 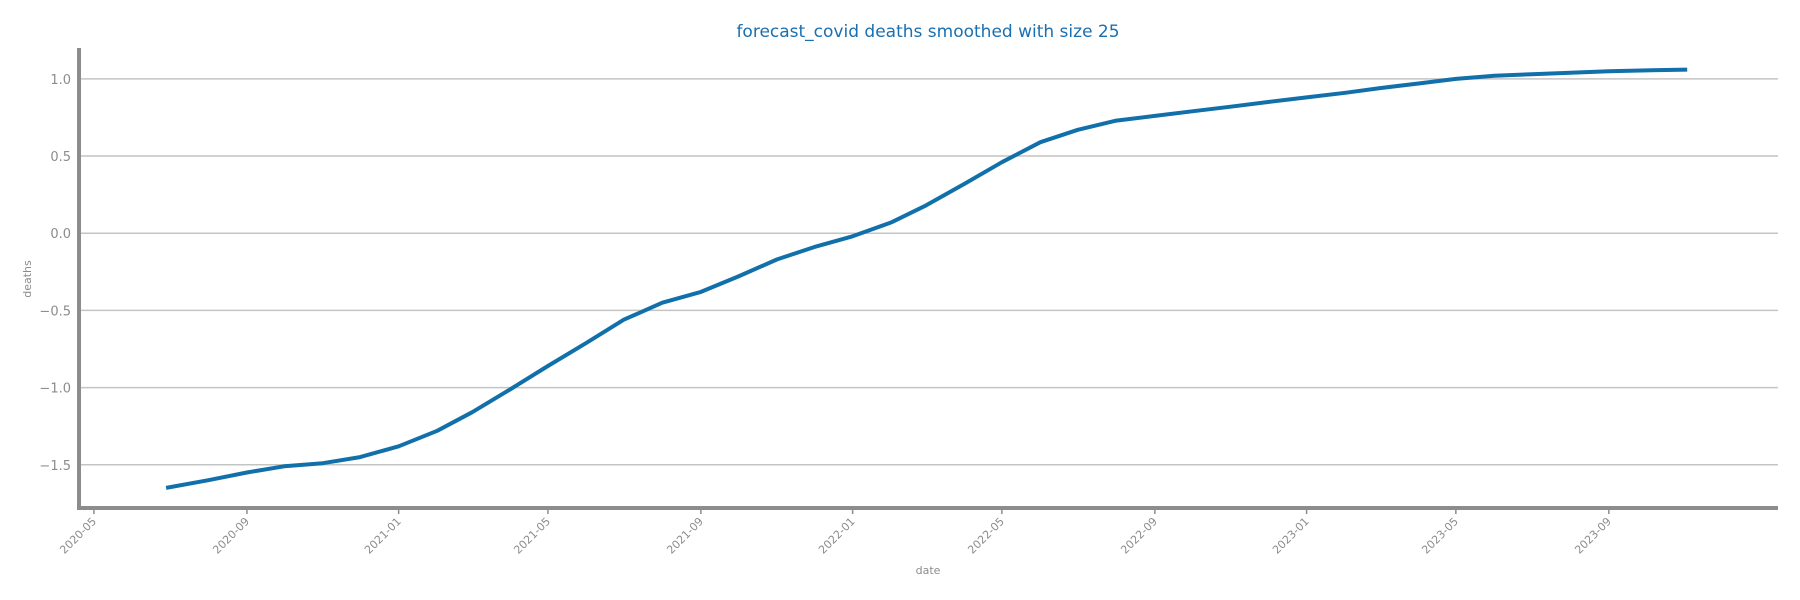 I want to click on y-tick-label: 0.5, so click(x=60, y=157).